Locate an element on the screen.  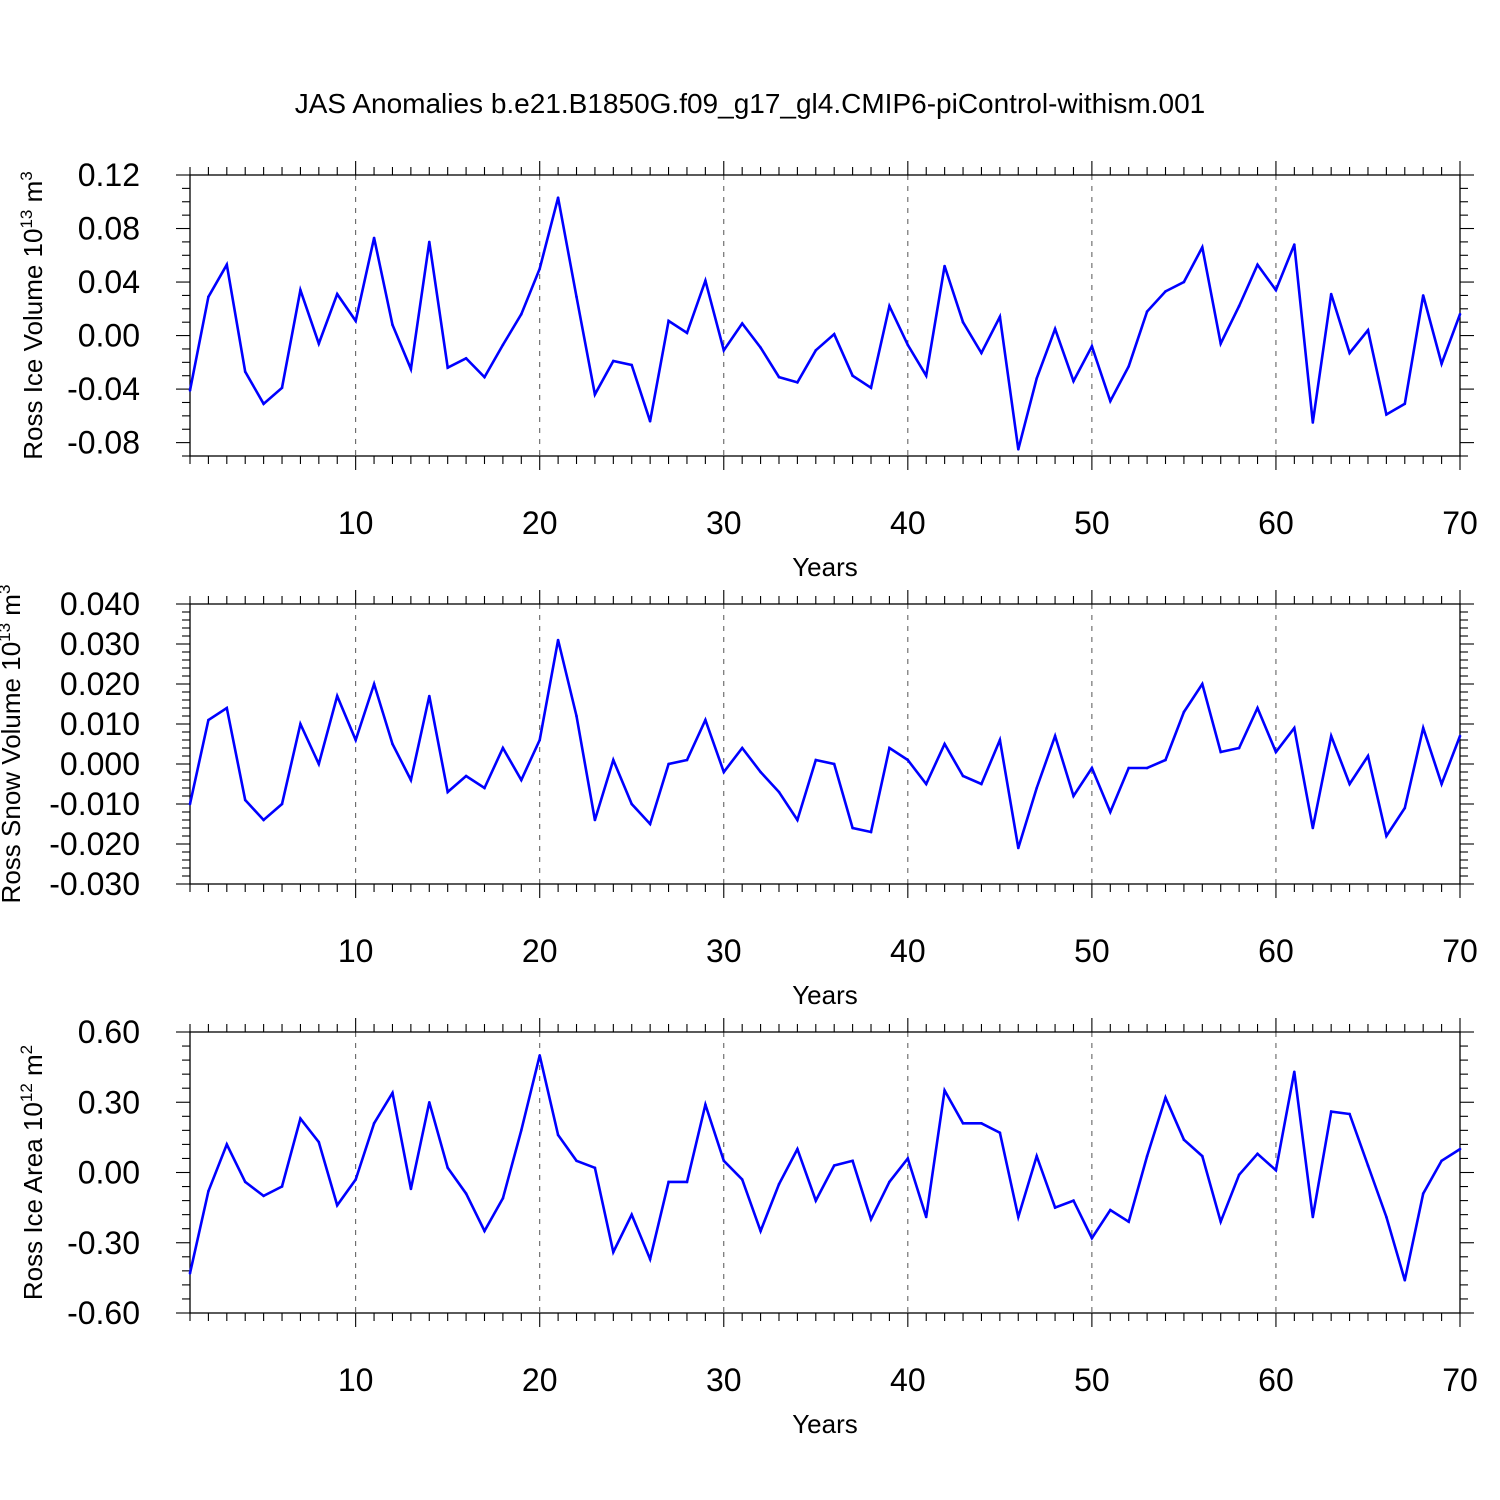
y-tick-label: 0.00 is located at coordinates (109, 336).